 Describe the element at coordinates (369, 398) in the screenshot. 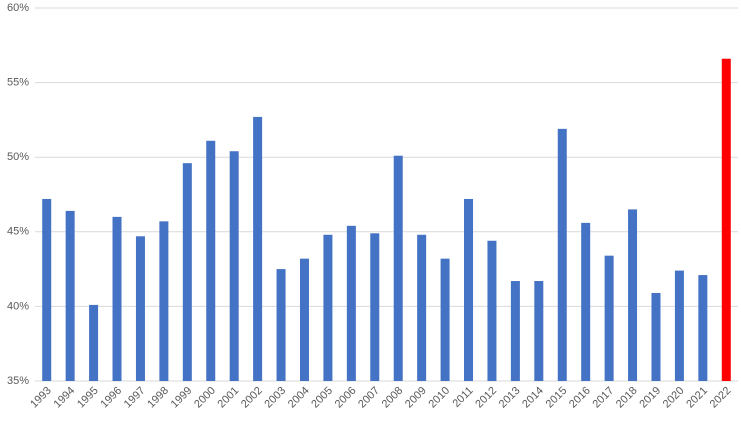

I see `x-tick-label: 2007` at that location.